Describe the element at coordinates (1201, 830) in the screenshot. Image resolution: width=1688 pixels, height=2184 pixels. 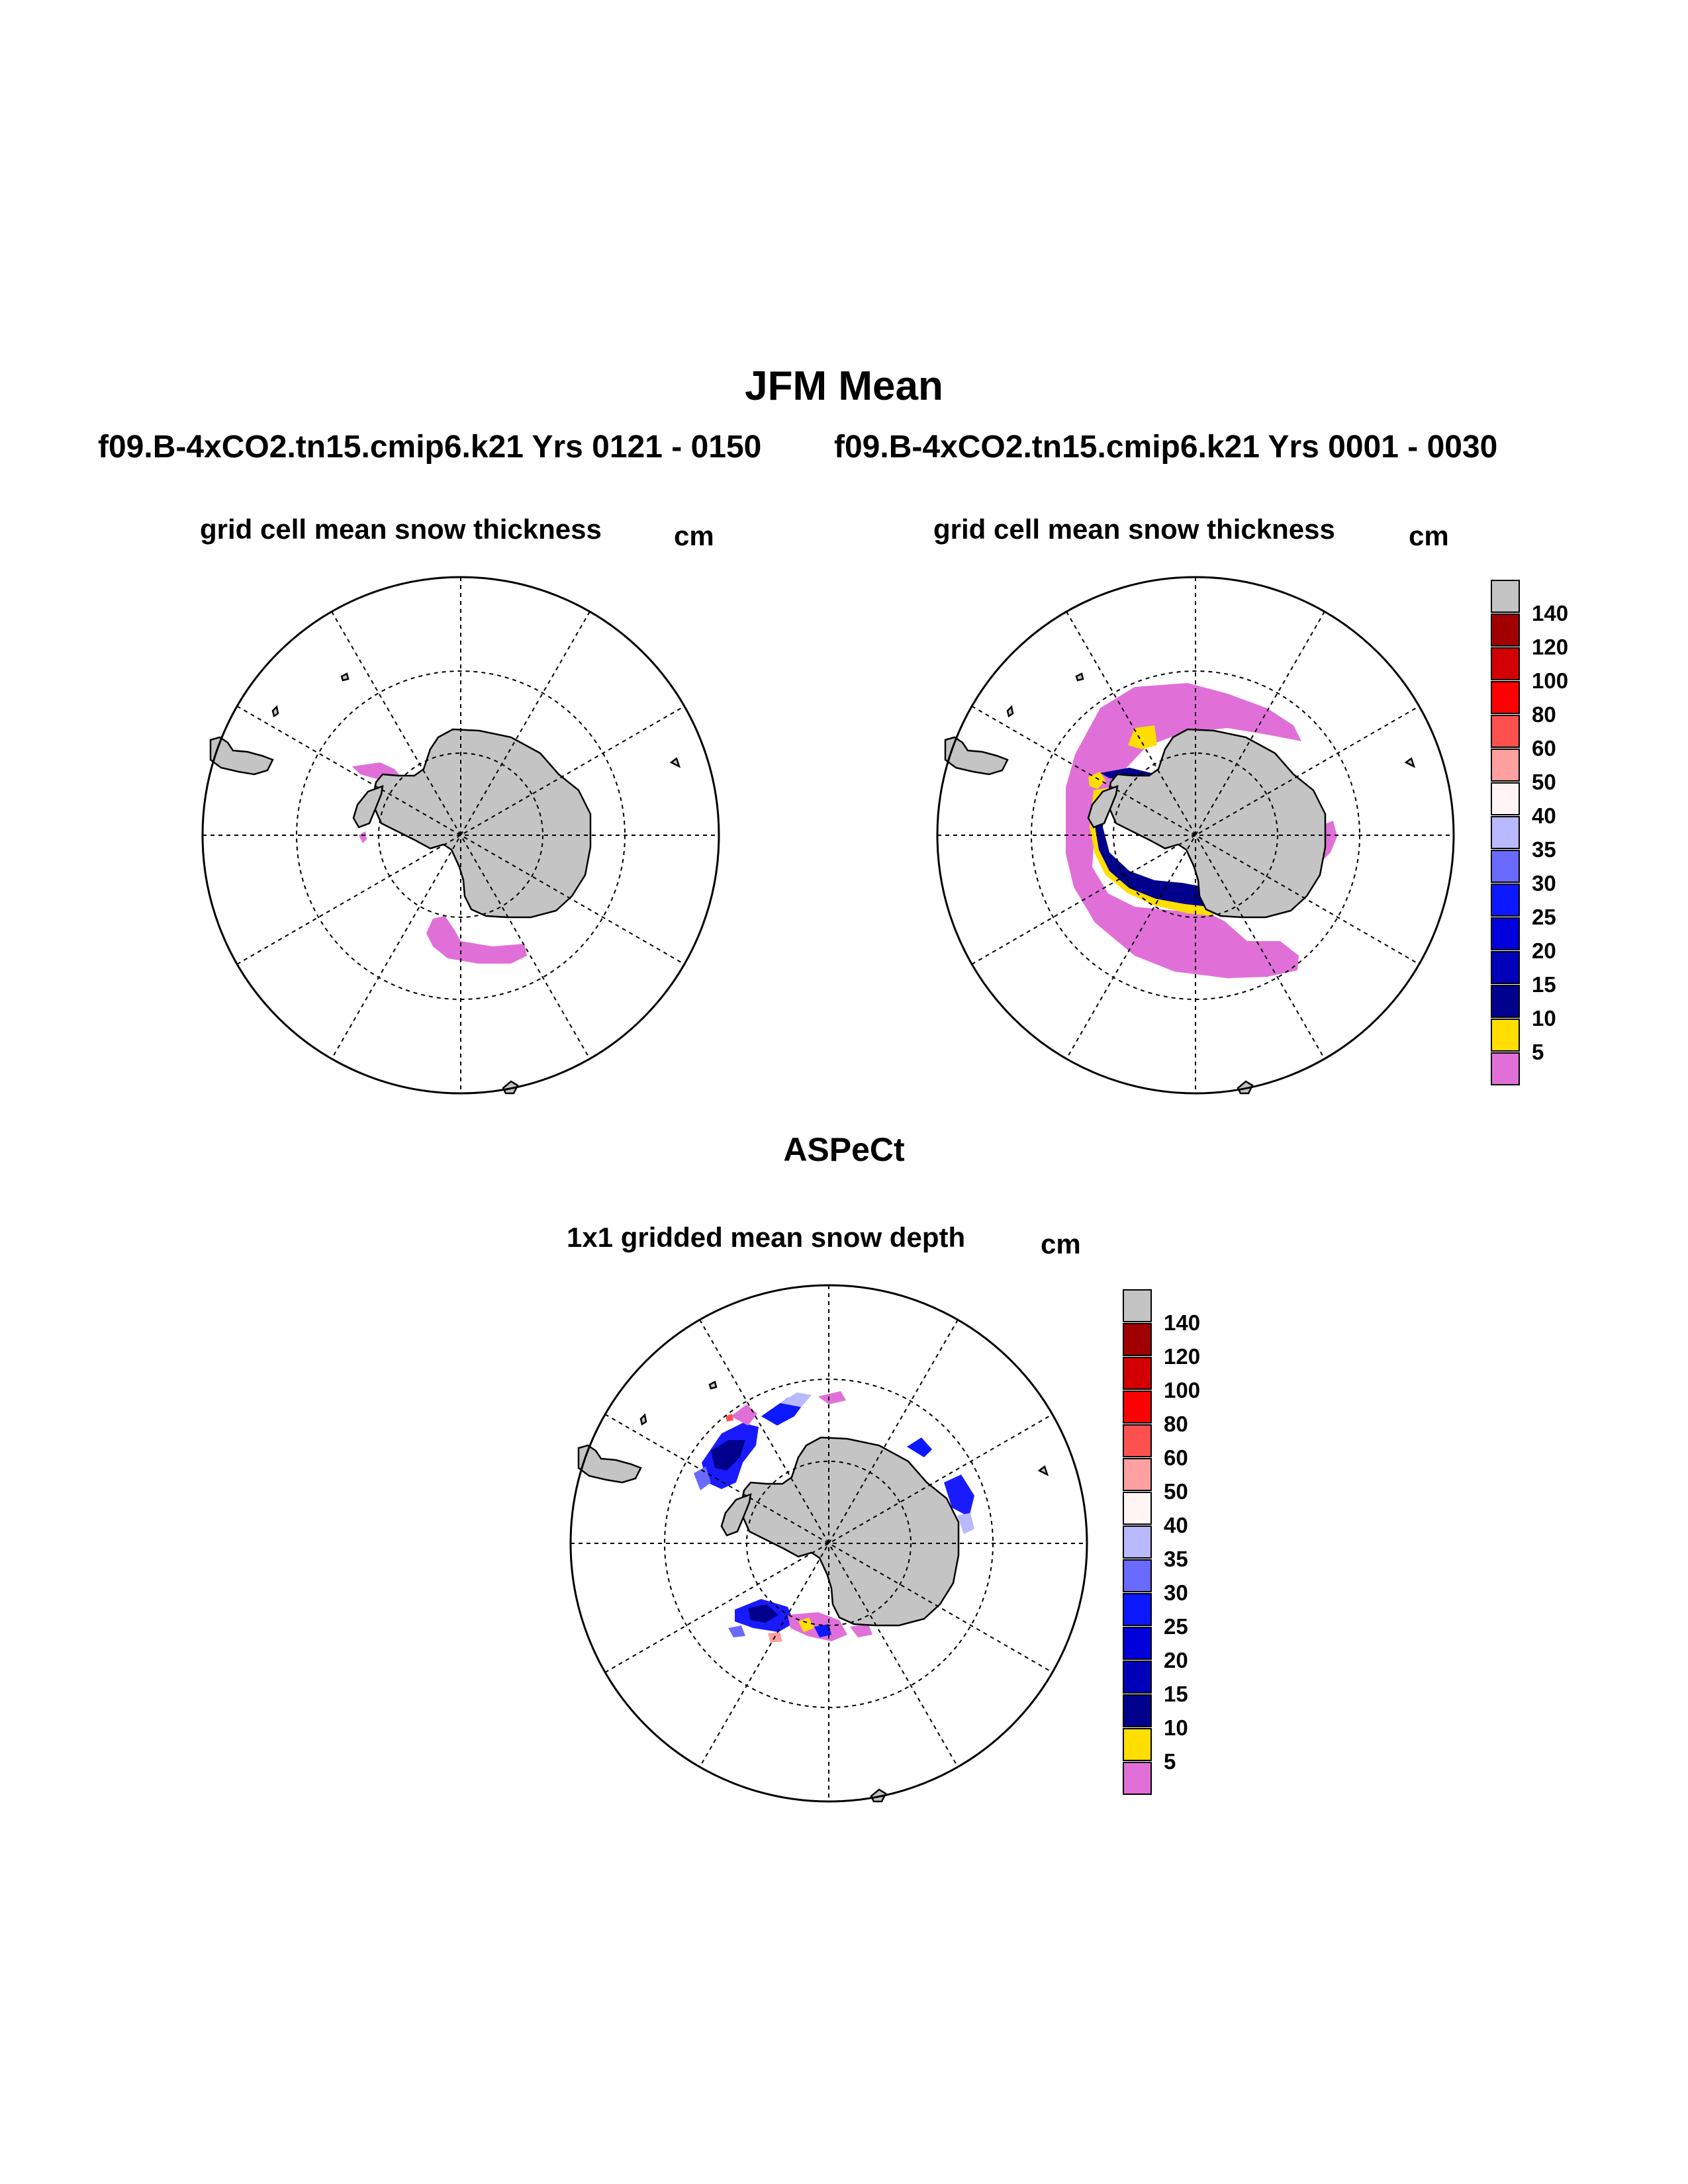
I see `snow-field-right` at that location.